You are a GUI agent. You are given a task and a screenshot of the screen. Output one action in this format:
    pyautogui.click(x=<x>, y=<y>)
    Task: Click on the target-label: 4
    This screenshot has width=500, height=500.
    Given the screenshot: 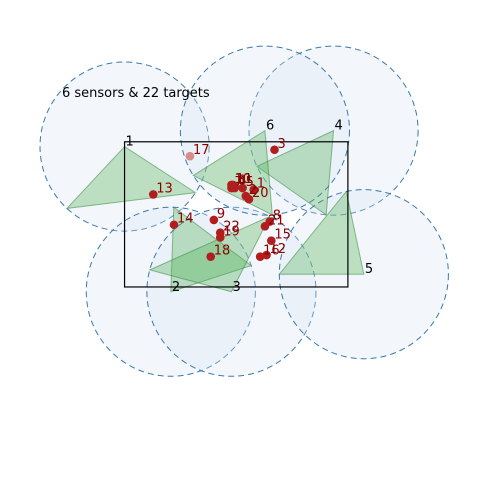 What is the action you would take?
    pyautogui.click(x=242, y=182)
    